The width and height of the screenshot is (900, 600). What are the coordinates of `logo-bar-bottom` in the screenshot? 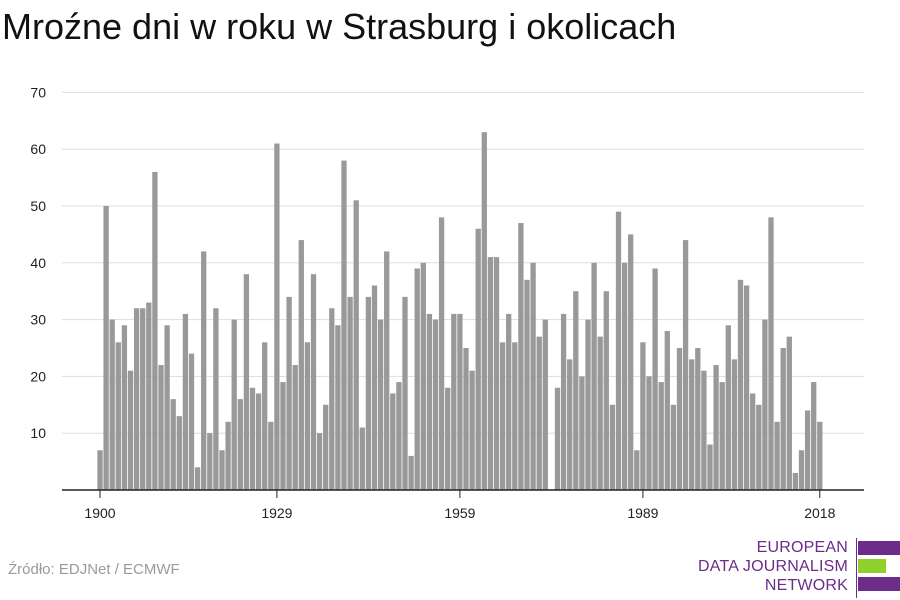 It's located at (879, 584).